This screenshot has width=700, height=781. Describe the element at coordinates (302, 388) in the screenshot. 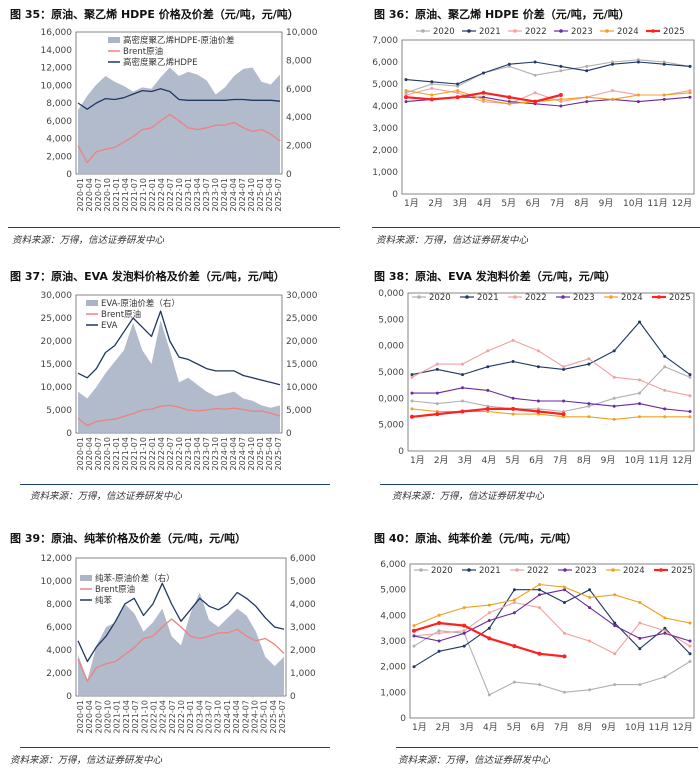

I see `y-right-tick-label: 10,000` at that location.